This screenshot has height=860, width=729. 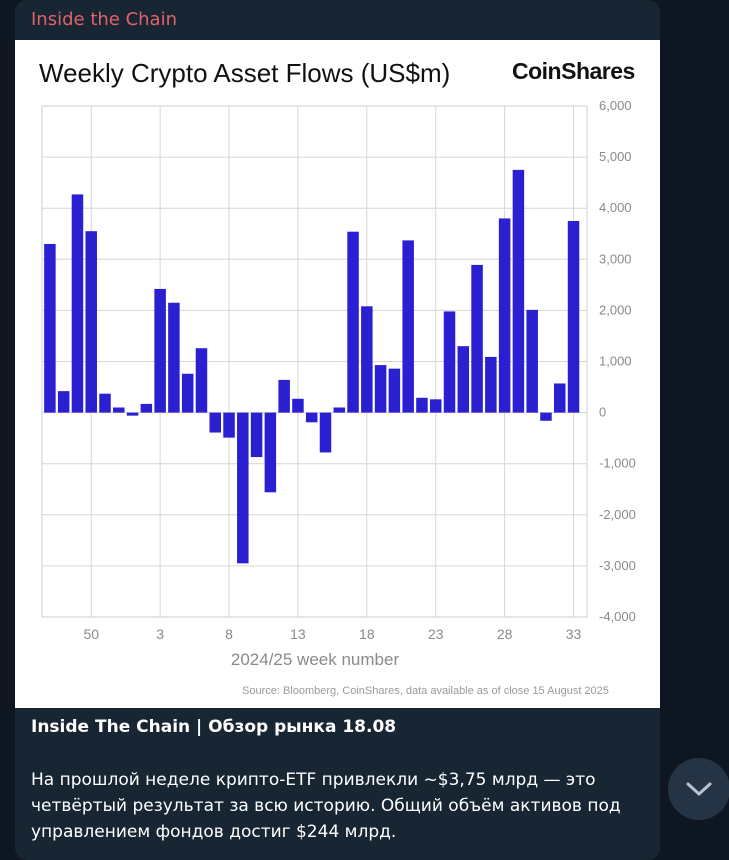 What do you see at coordinates (91, 634) in the screenshot?
I see `x-tick-label: 50` at bounding box center [91, 634].